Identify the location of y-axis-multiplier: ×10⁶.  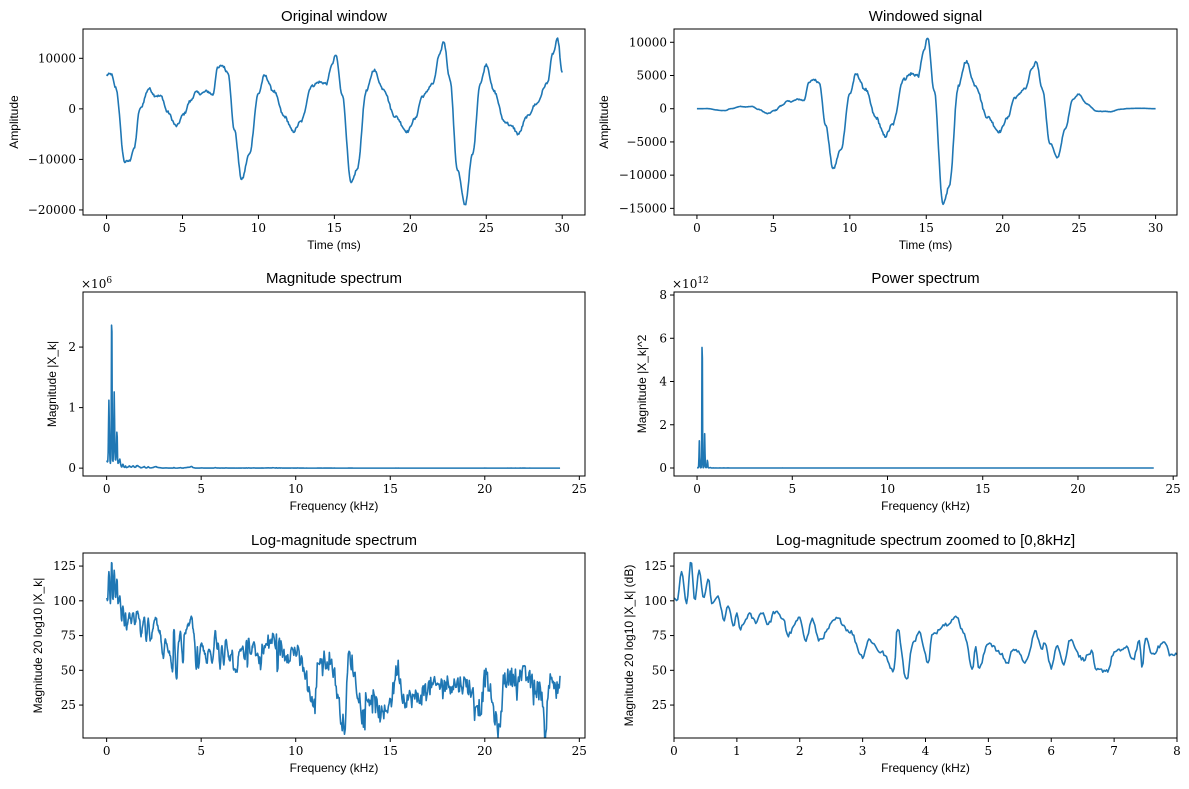
(96, 283).